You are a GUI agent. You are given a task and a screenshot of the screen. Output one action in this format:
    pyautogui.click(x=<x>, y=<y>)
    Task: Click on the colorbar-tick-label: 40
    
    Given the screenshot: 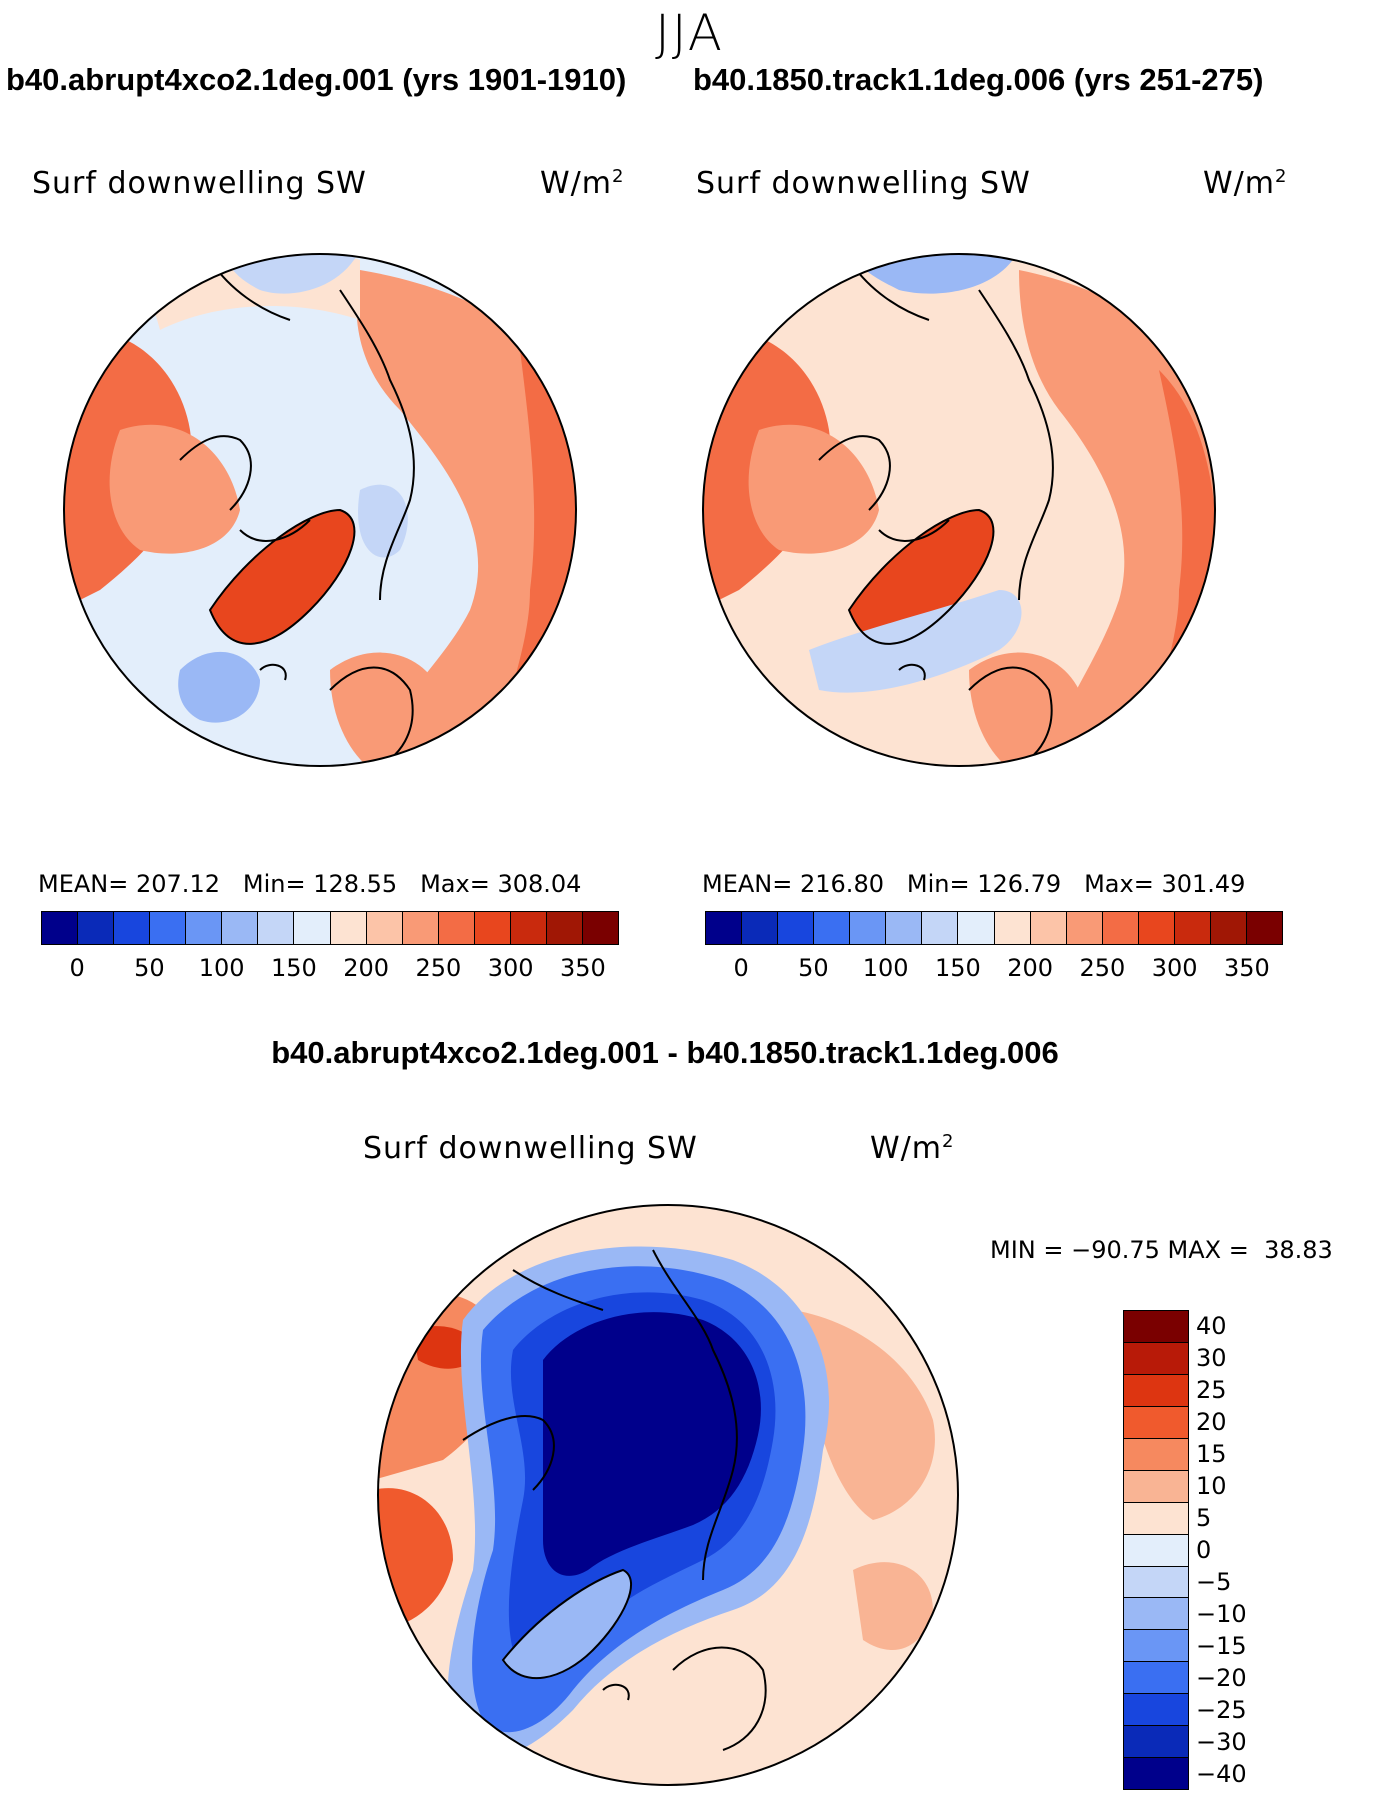 What is the action you would take?
    pyautogui.click(x=1211, y=1326)
    